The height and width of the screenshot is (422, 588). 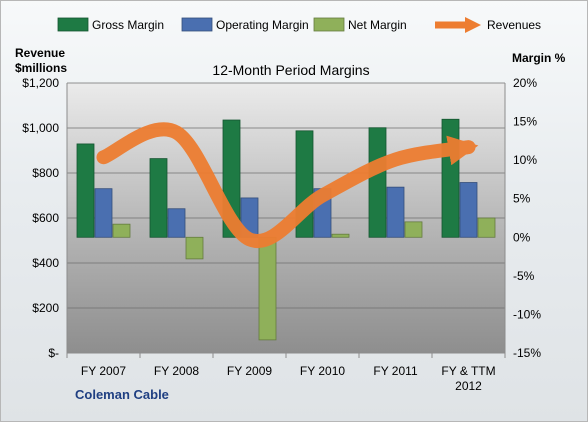 I want to click on left-axis-label-line2: $millions, so click(x=41, y=68).